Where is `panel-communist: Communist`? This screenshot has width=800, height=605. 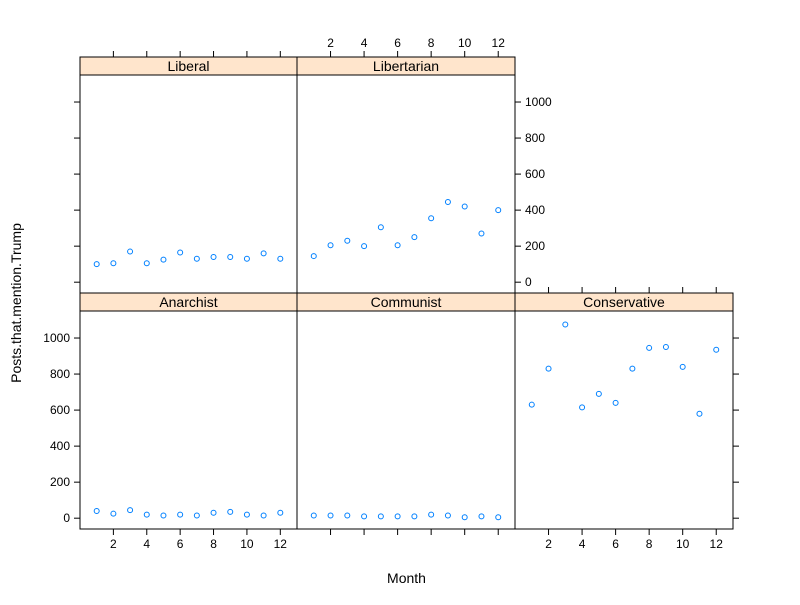 panel-communist: Communist is located at coordinates (406, 411).